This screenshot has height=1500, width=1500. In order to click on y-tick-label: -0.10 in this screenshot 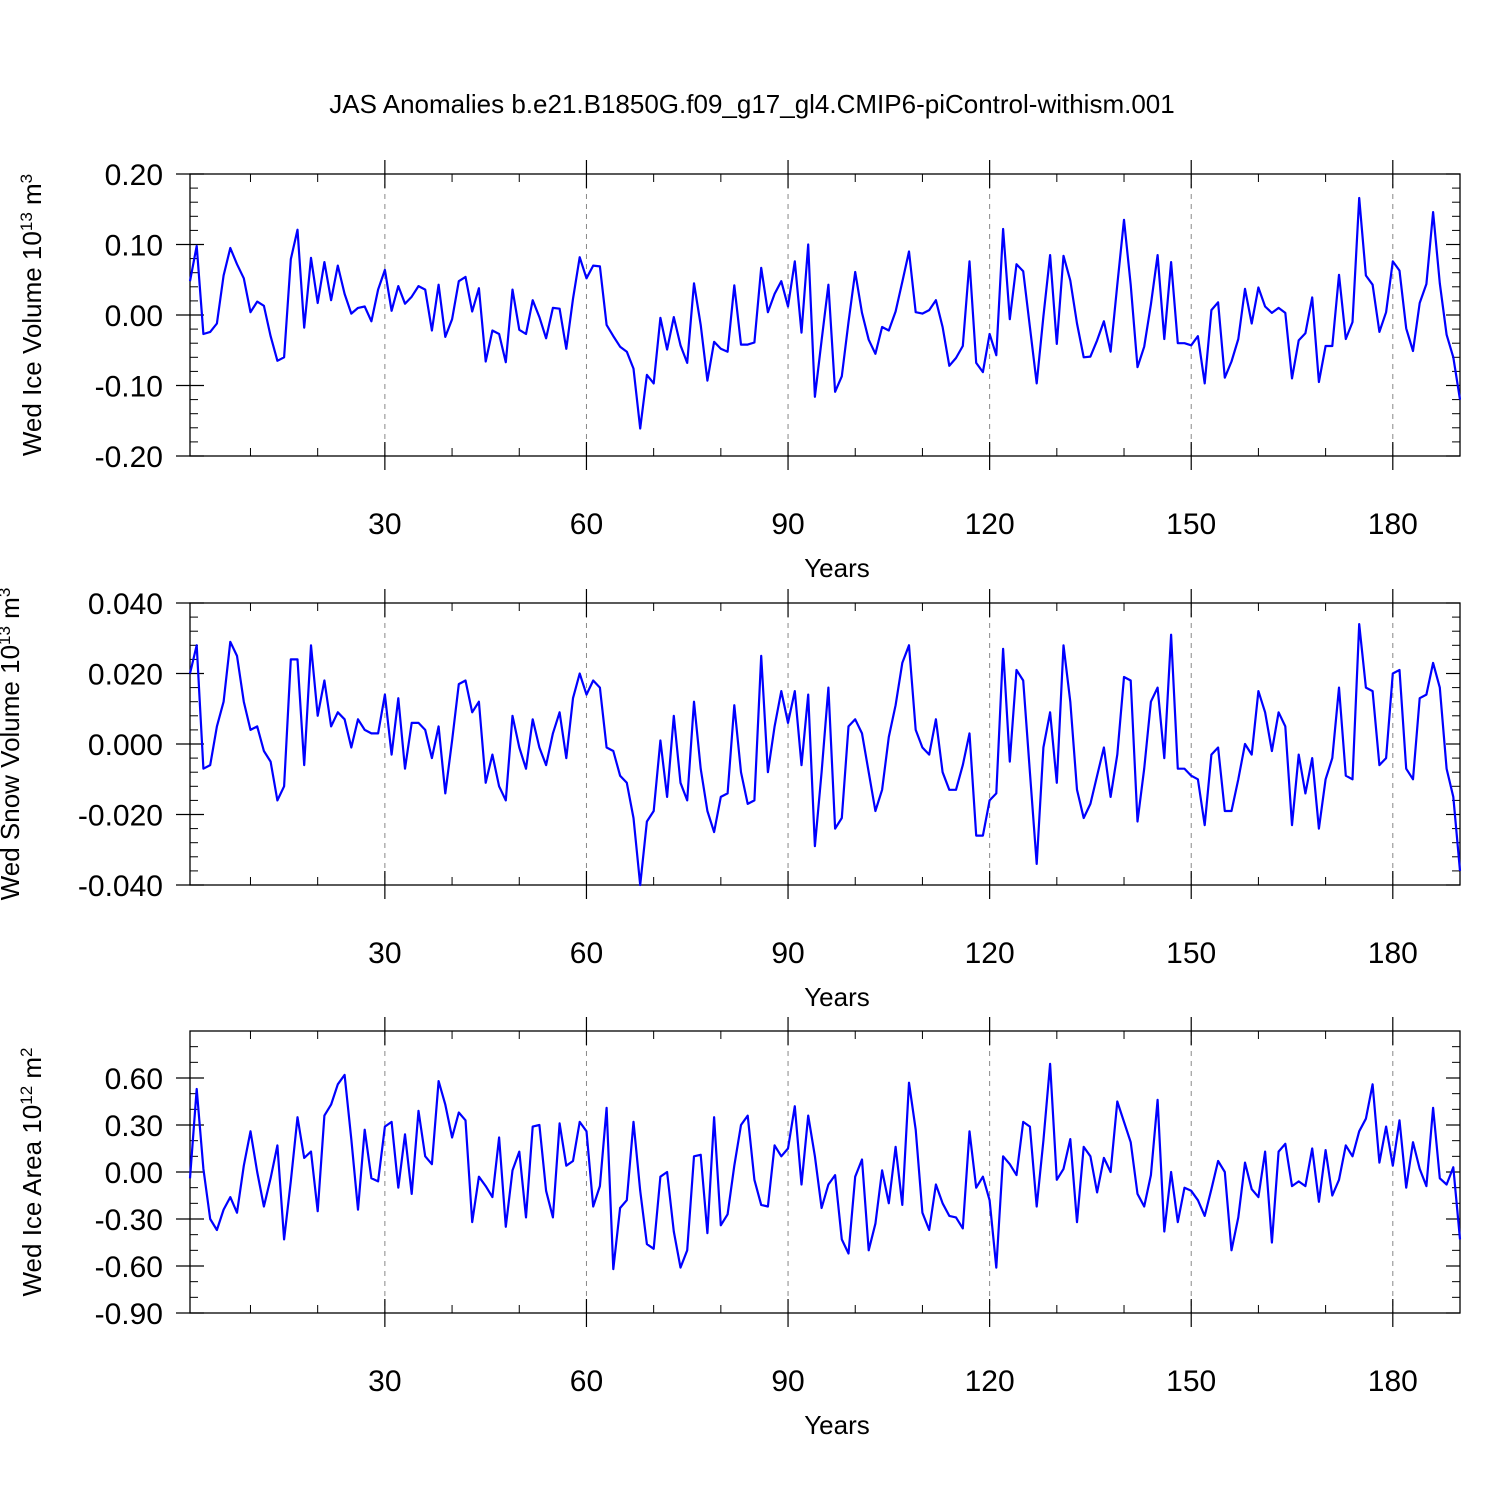, I will do `click(129, 387)`.